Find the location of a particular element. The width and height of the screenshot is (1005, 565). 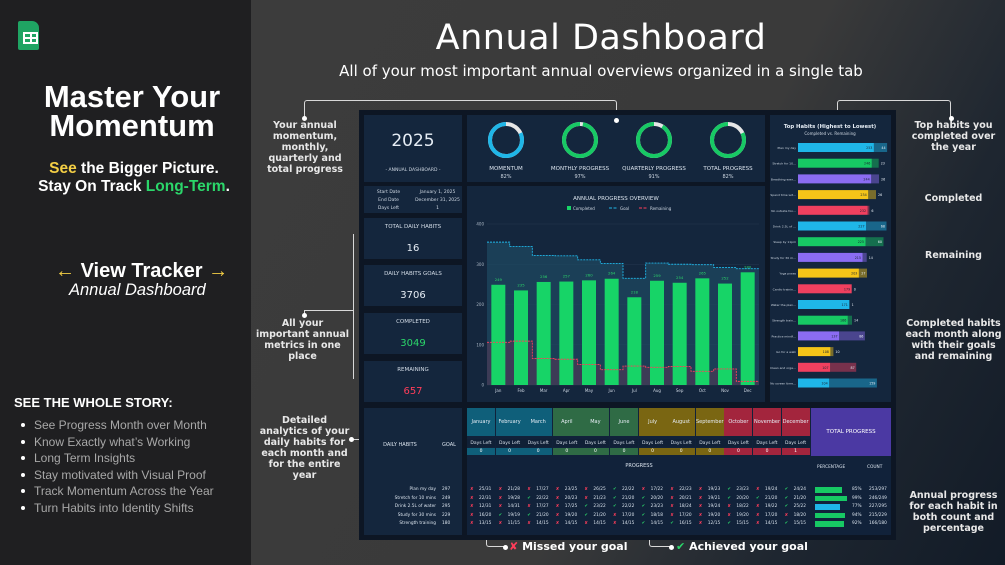

date-row: End Date December 31, 2025 is located at coordinates (413, 200).